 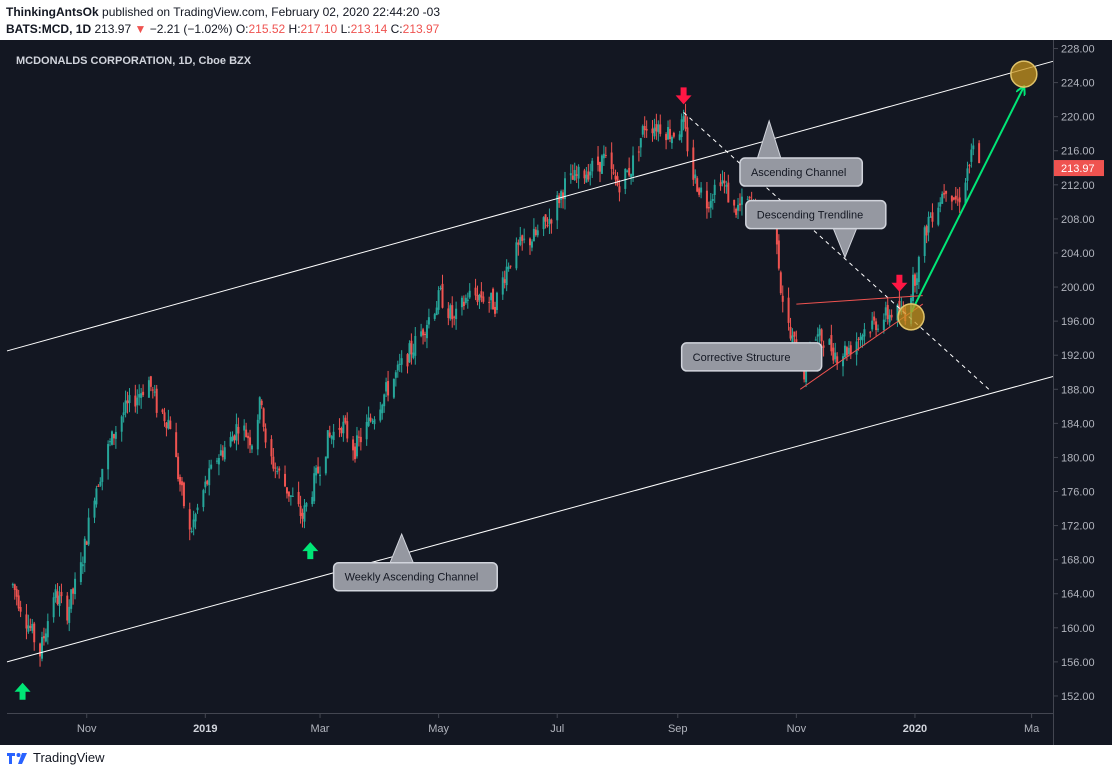 What do you see at coordinates (1078, 169) in the screenshot?
I see `last-price-badge-label: 213.97` at bounding box center [1078, 169].